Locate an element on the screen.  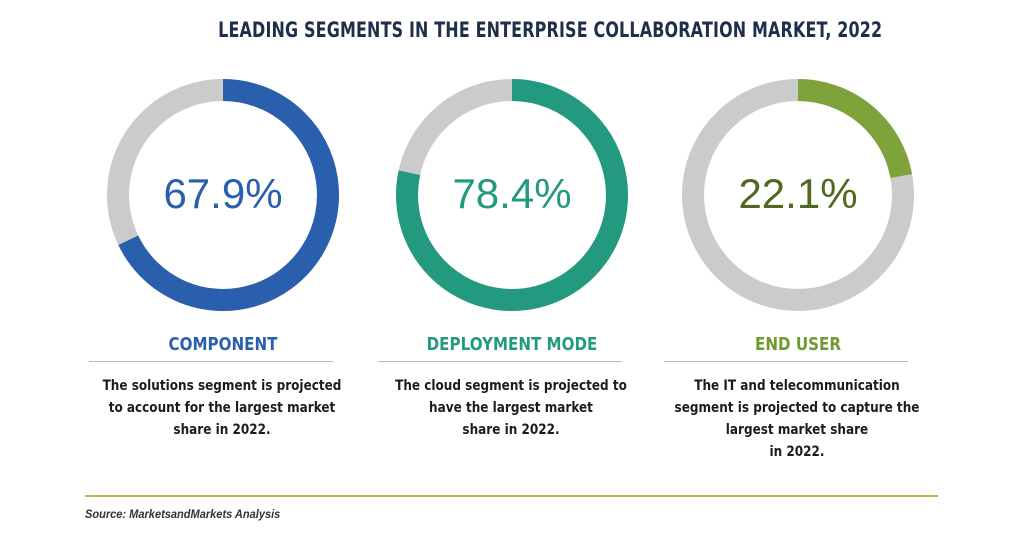
end-user-percentage: 22.1% is located at coordinates (798, 193).